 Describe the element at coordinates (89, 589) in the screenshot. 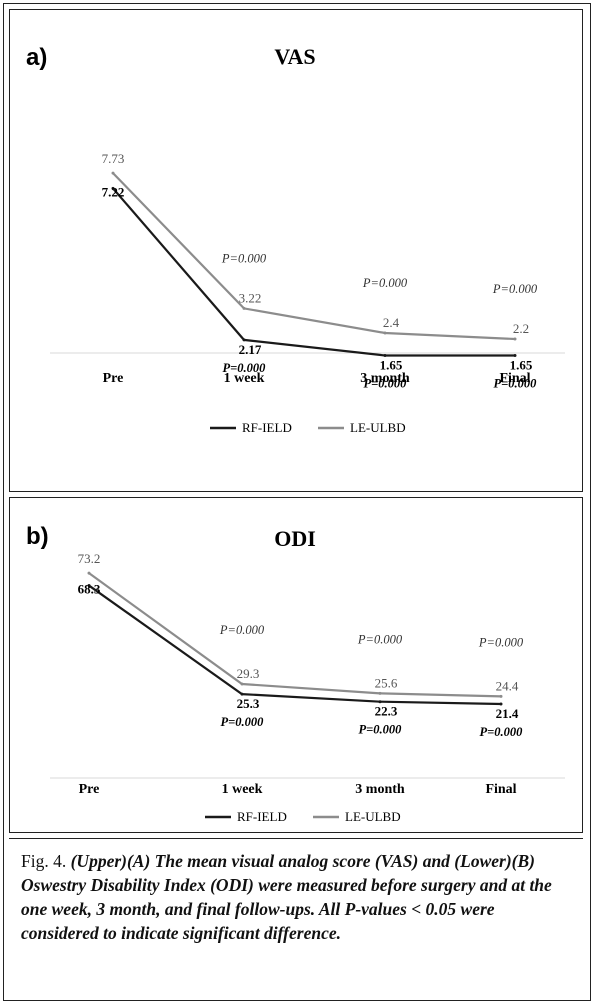

I see `data-label: 68.3` at that location.